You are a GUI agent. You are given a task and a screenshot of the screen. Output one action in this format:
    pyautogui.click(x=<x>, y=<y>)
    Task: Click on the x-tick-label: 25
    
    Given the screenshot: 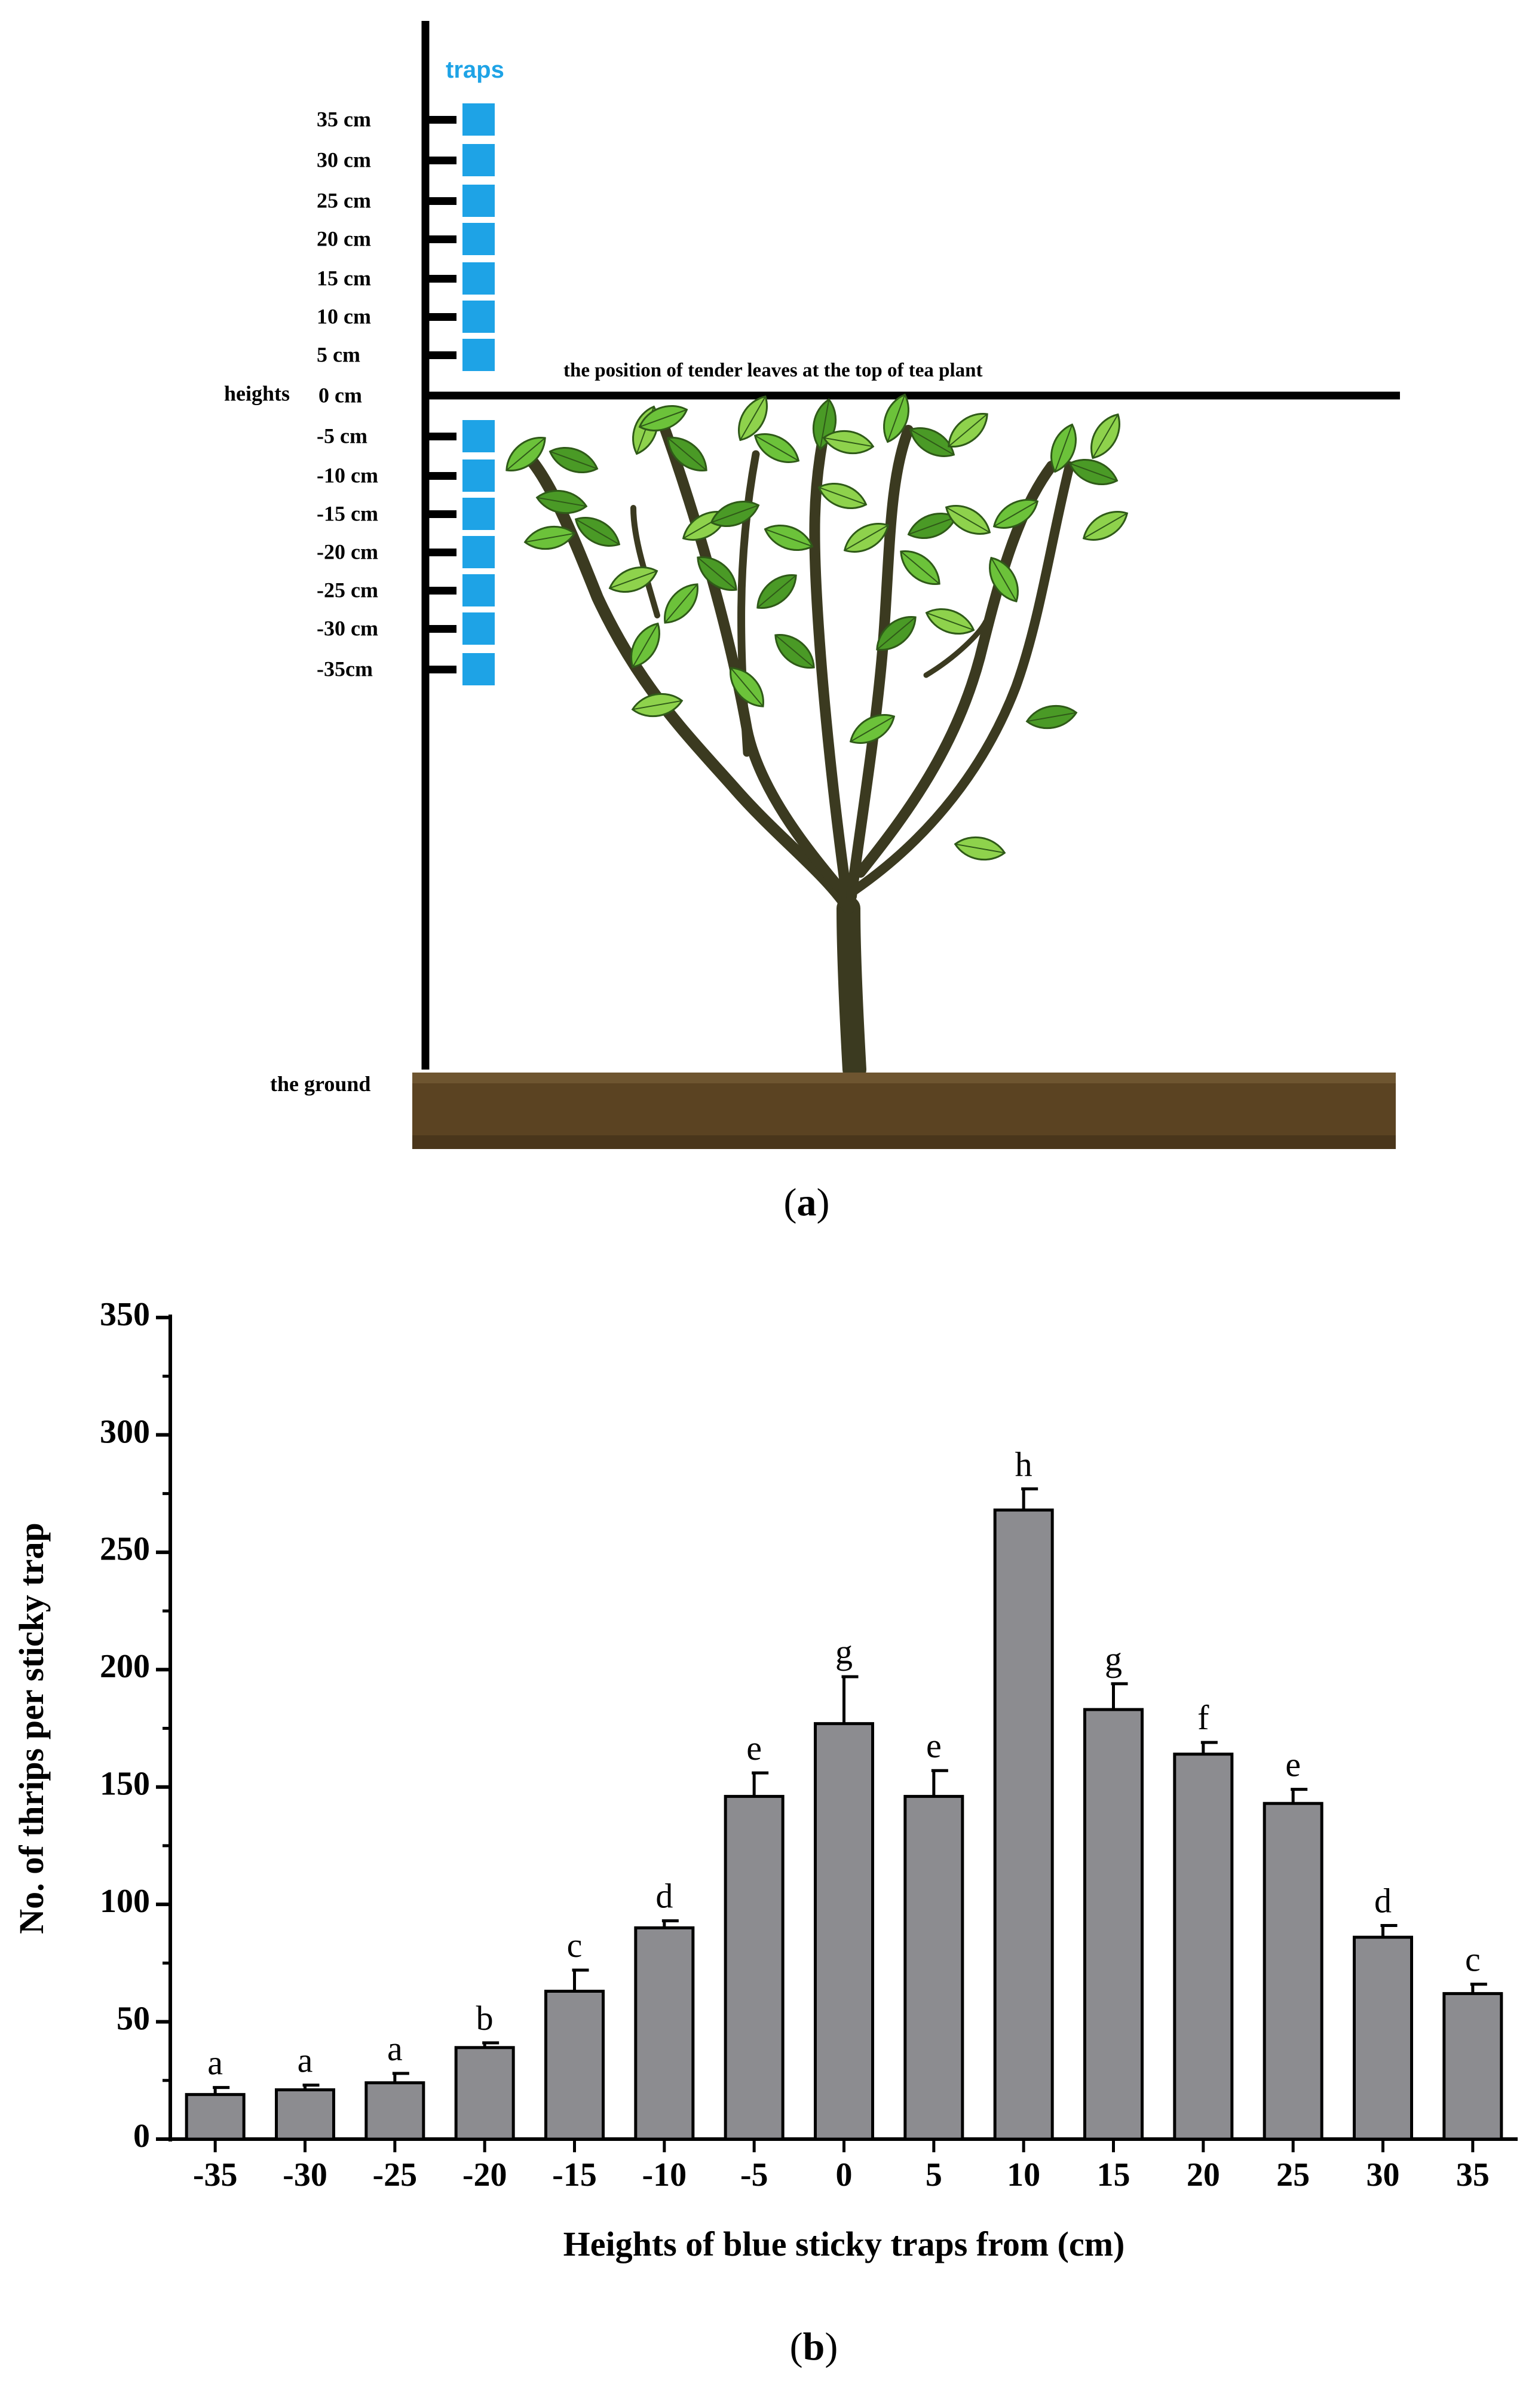 What is the action you would take?
    pyautogui.click(x=1293, y=2174)
    